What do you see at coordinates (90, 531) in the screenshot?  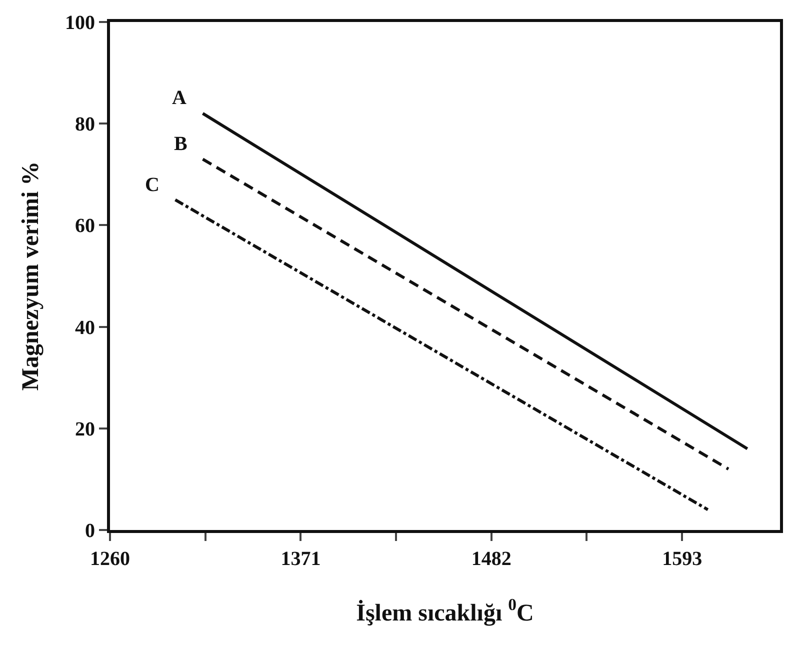 I see `y-tick-label: 0` at bounding box center [90, 531].